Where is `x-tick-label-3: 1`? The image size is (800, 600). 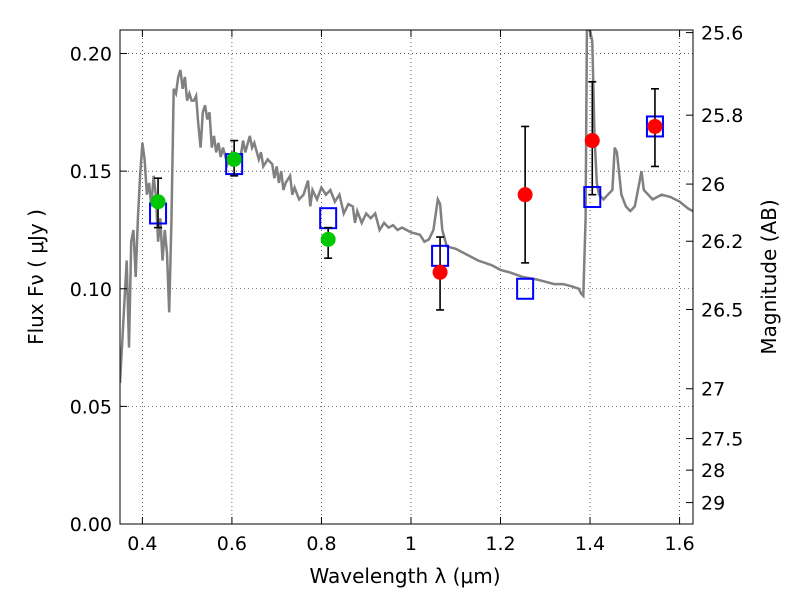
x-tick-label-3: 1 is located at coordinates (411, 544).